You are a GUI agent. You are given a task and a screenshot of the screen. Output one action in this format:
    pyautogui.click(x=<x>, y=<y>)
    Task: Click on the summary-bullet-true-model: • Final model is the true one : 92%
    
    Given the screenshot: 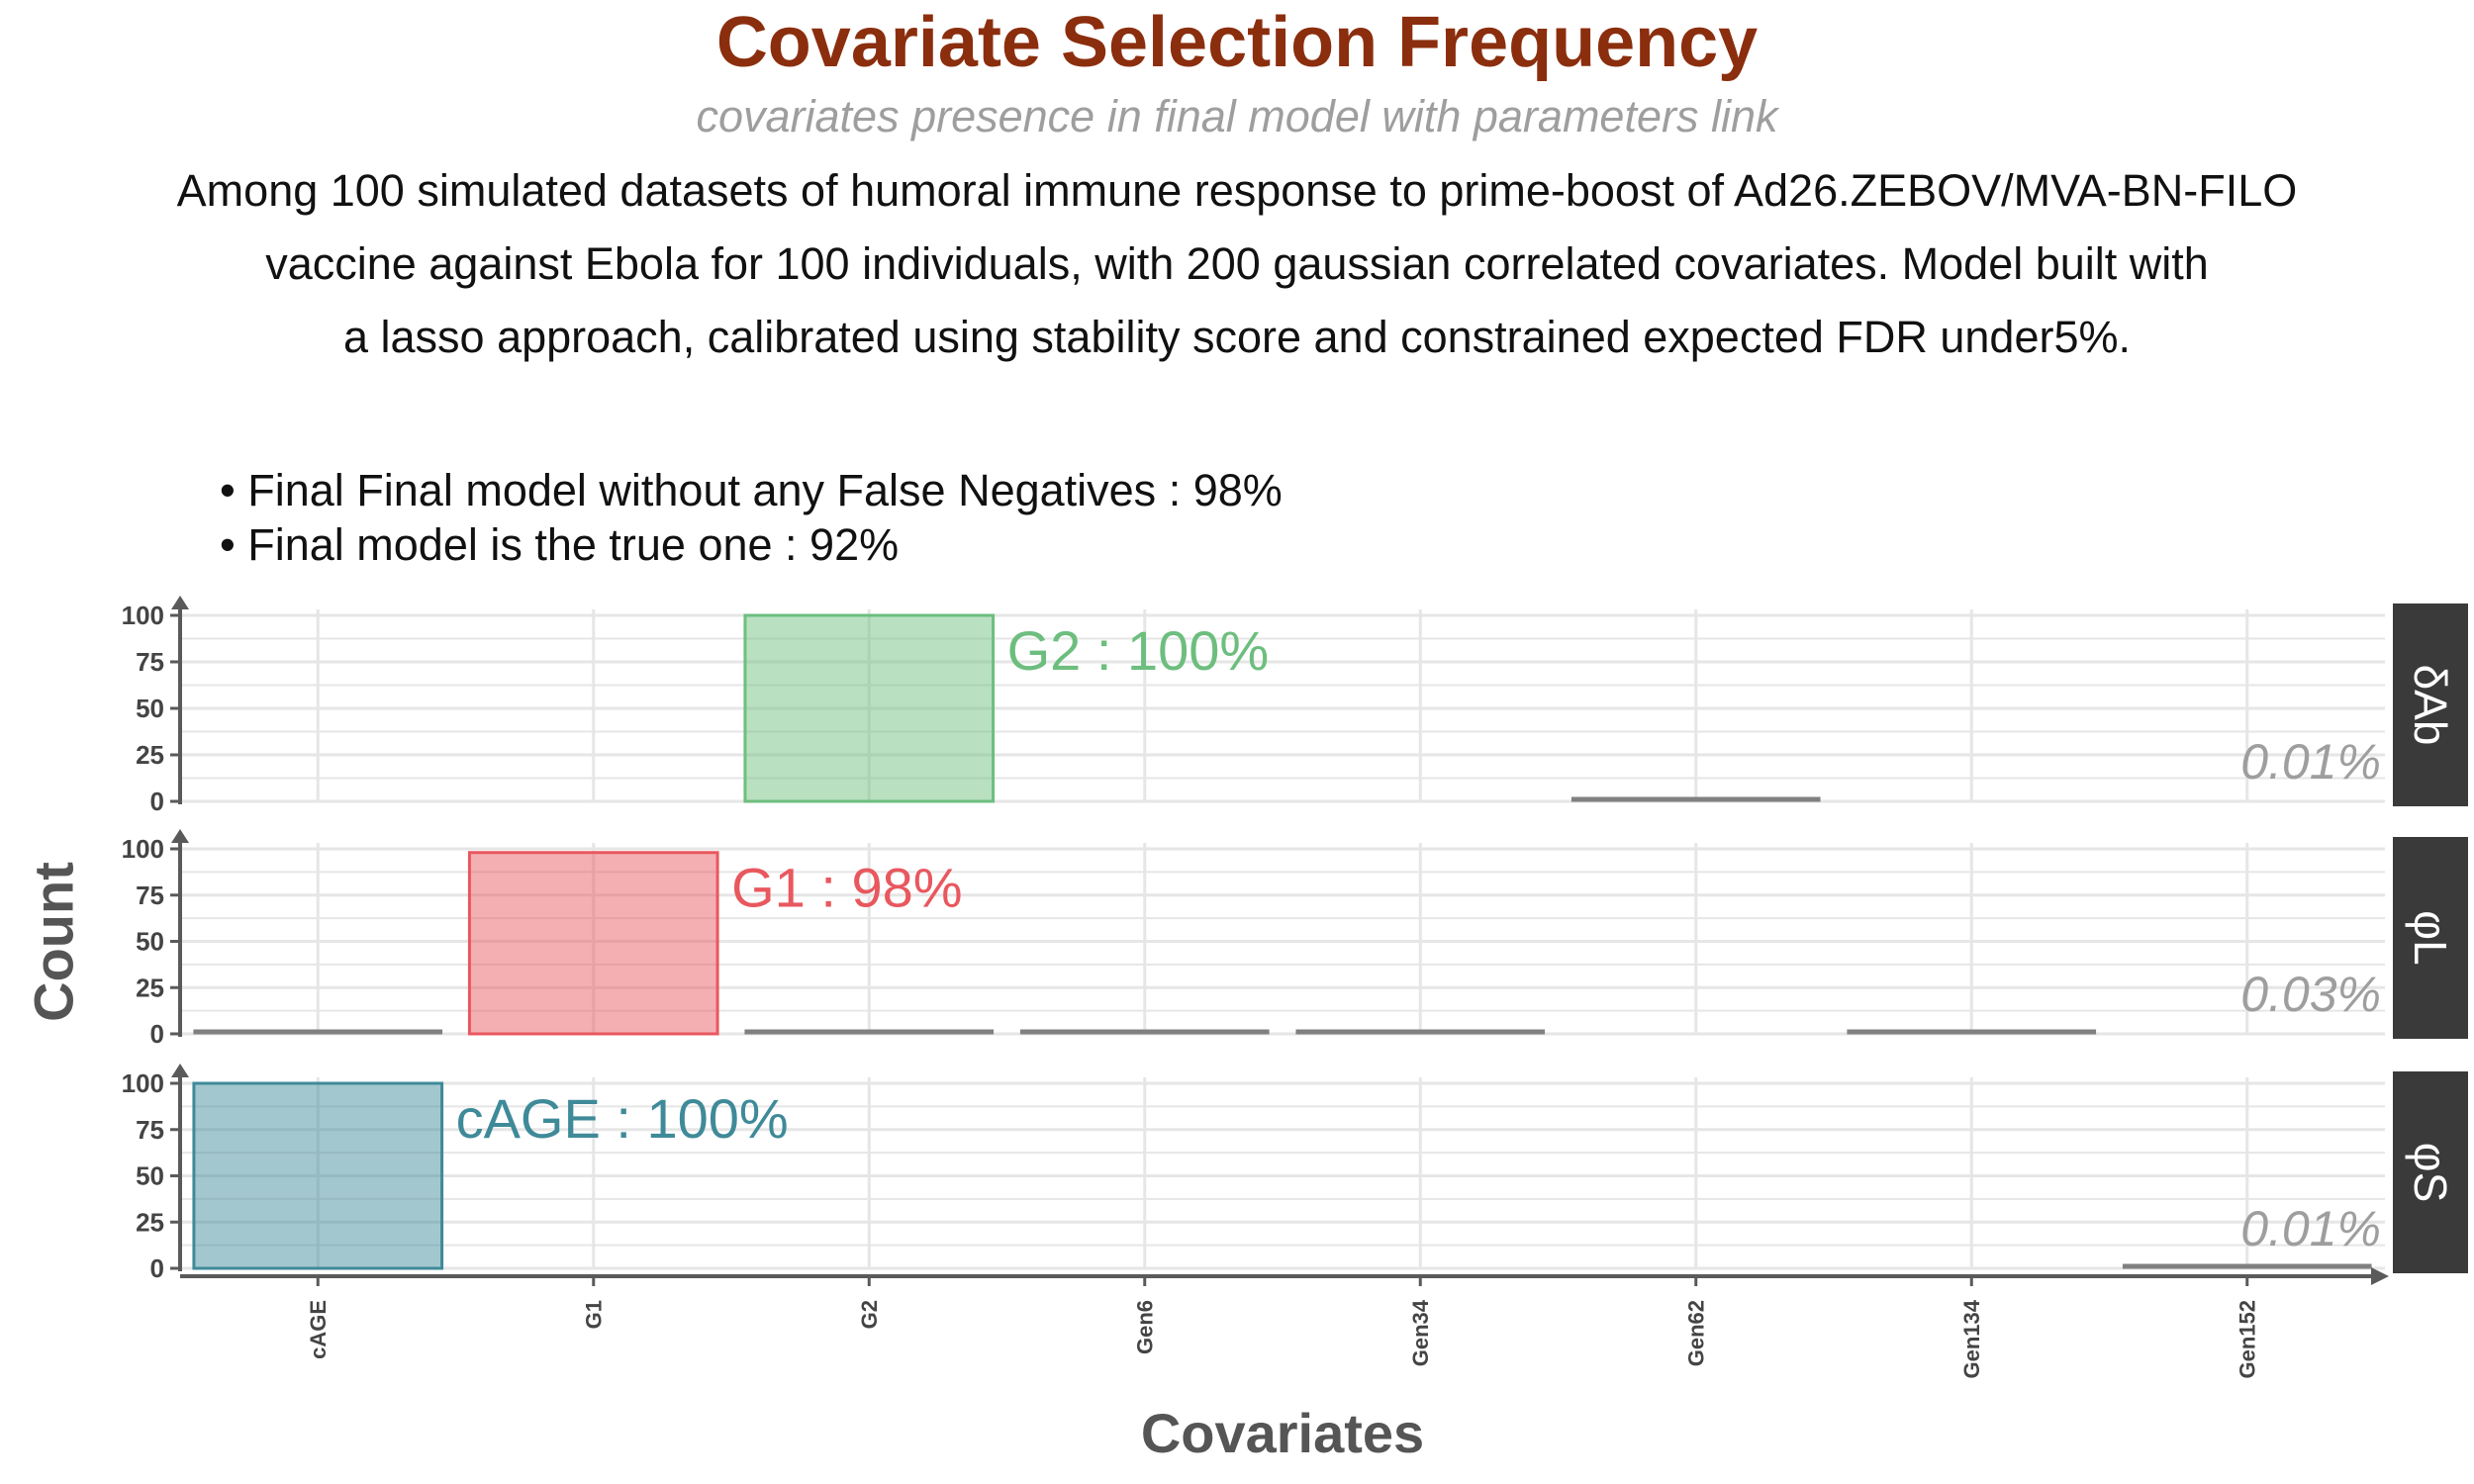 What is the action you would take?
    pyautogui.click(x=560, y=544)
    